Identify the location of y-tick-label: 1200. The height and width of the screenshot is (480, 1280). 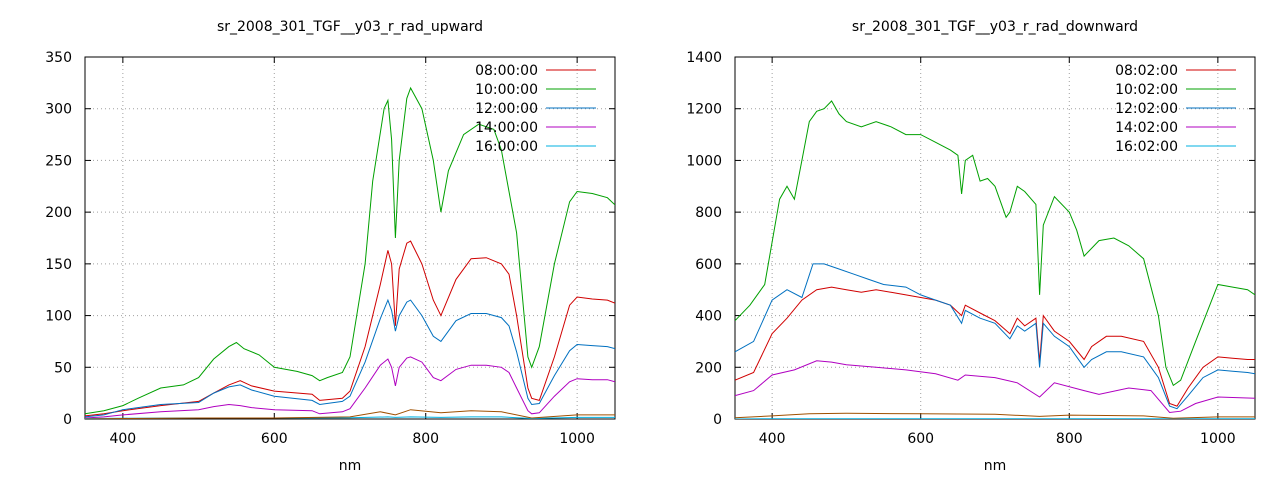
(704, 110).